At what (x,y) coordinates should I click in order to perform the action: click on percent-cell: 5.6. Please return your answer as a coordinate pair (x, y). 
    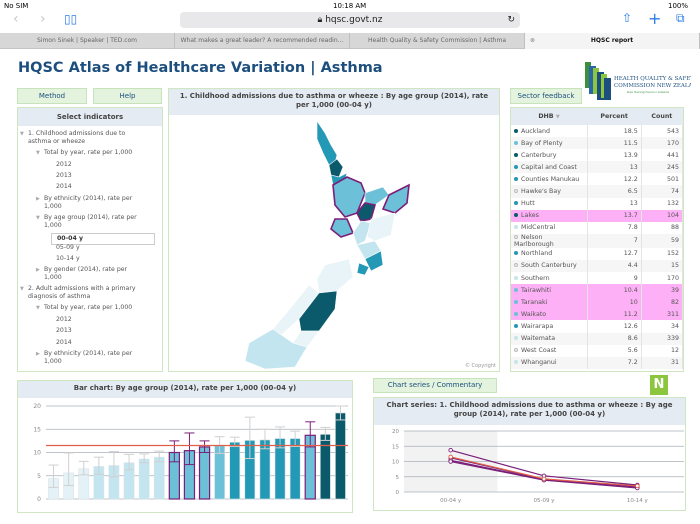
    Looking at the image, I should click on (614, 350).